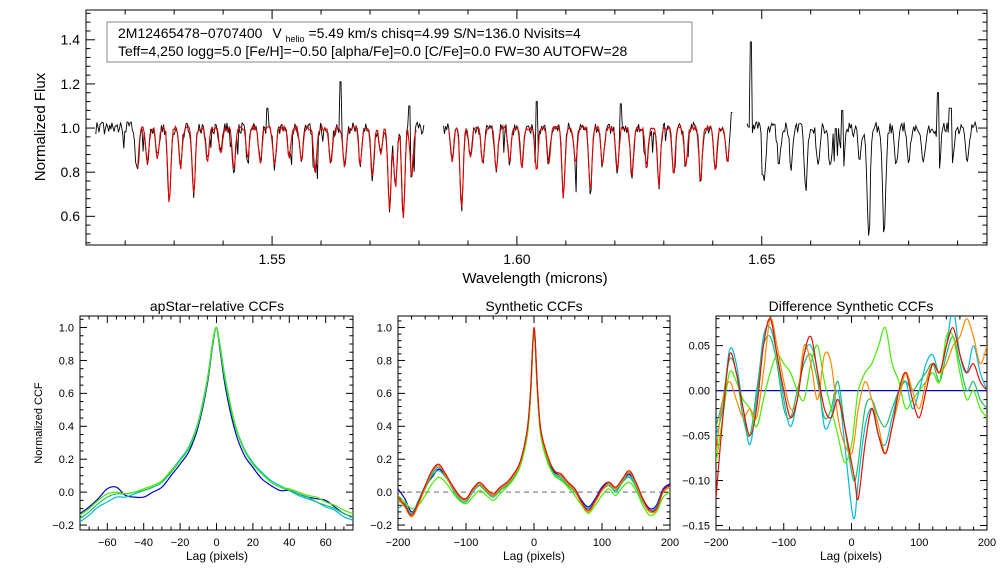  Describe the element at coordinates (716, 543) in the screenshot. I see `difference-ccf-x-tick-label: −200` at that location.